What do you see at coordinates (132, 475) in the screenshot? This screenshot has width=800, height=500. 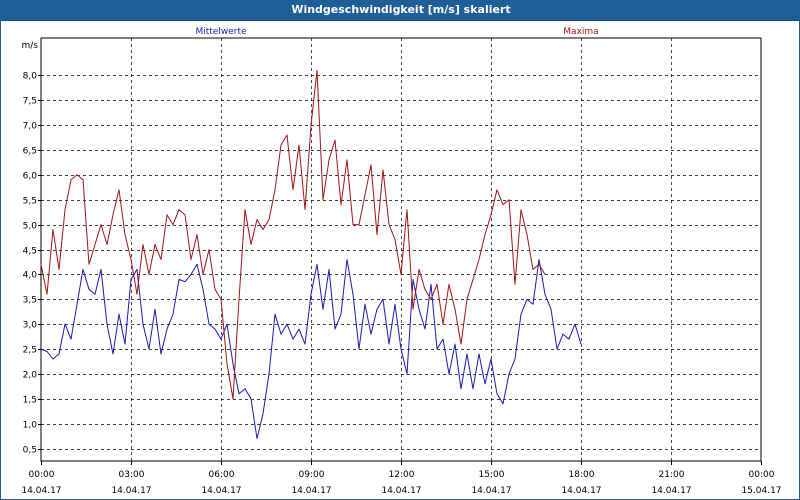 I see `x-tick-time-label: 03:00` at bounding box center [132, 475].